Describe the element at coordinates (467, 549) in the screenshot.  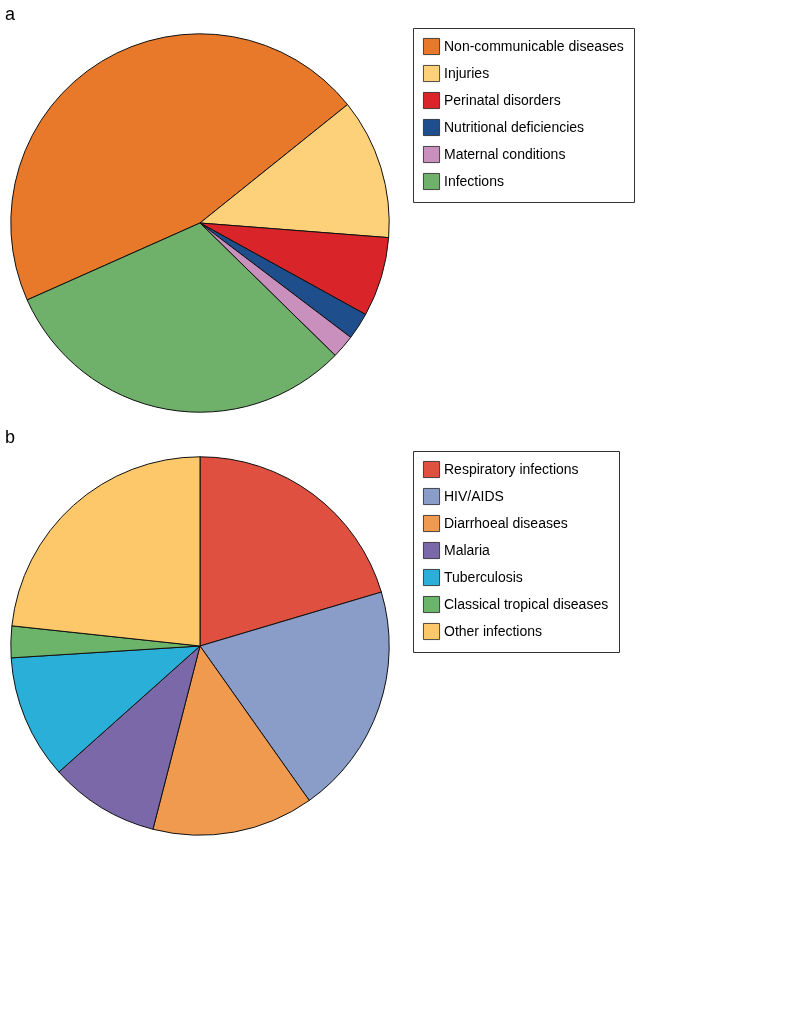
I see `legend-label: Malaria` at that location.